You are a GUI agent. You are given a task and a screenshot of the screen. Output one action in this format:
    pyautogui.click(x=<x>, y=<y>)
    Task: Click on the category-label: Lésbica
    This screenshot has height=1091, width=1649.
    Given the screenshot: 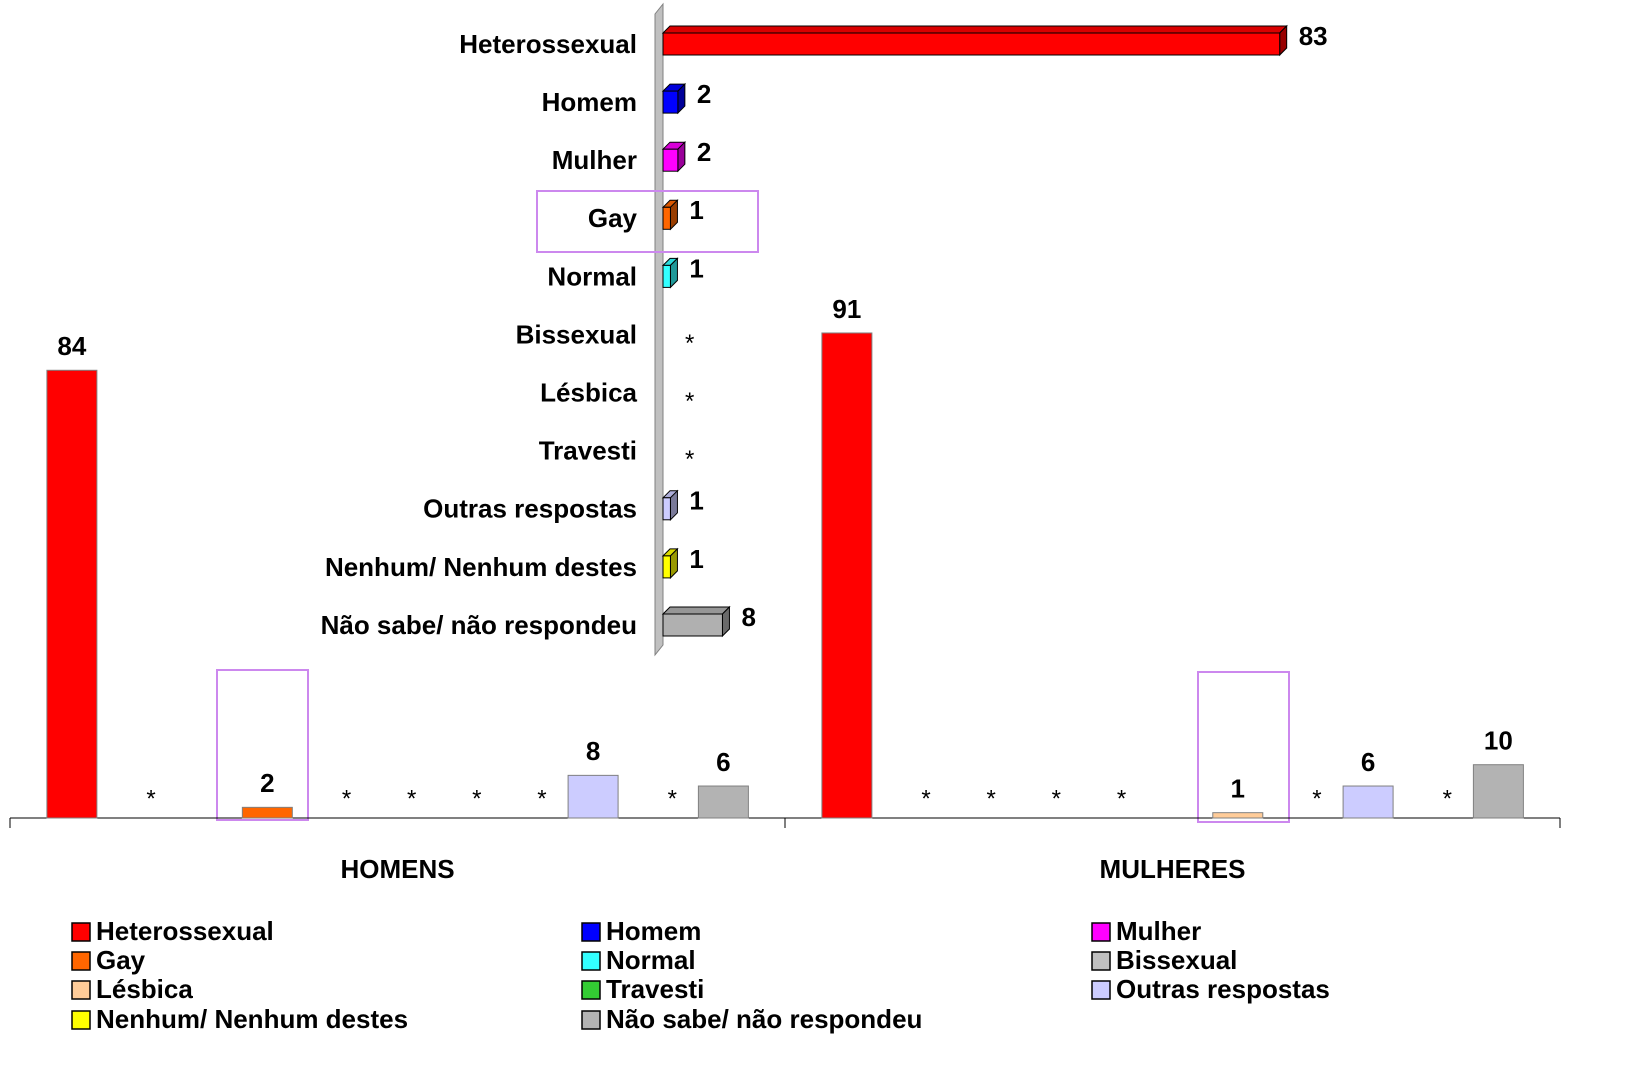 What is the action you would take?
    pyautogui.click(x=588, y=392)
    